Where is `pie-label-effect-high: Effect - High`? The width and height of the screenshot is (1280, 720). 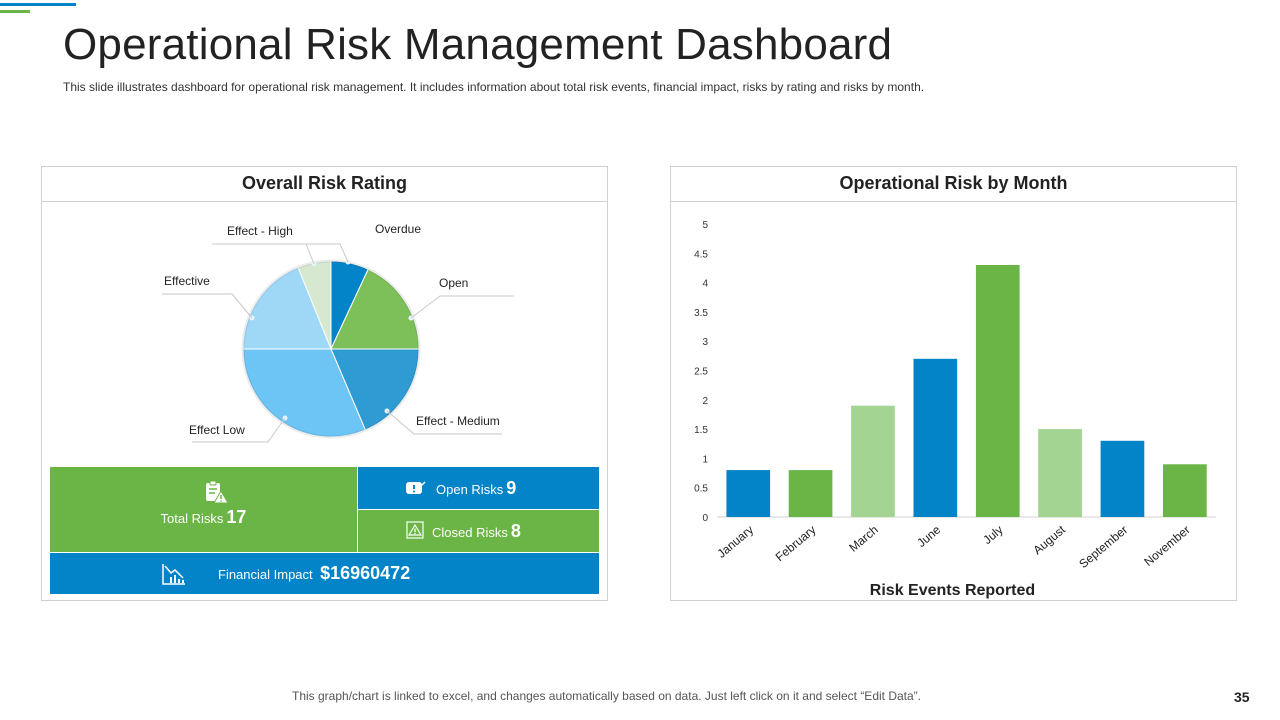
pie-label-effect-high: Effect - High is located at coordinates (260, 231).